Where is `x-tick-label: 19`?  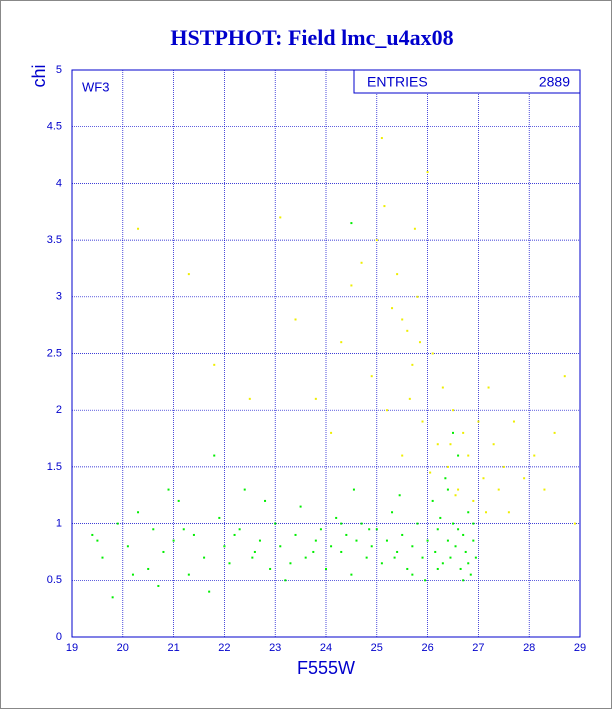 x-tick-label: 19 is located at coordinates (72, 648).